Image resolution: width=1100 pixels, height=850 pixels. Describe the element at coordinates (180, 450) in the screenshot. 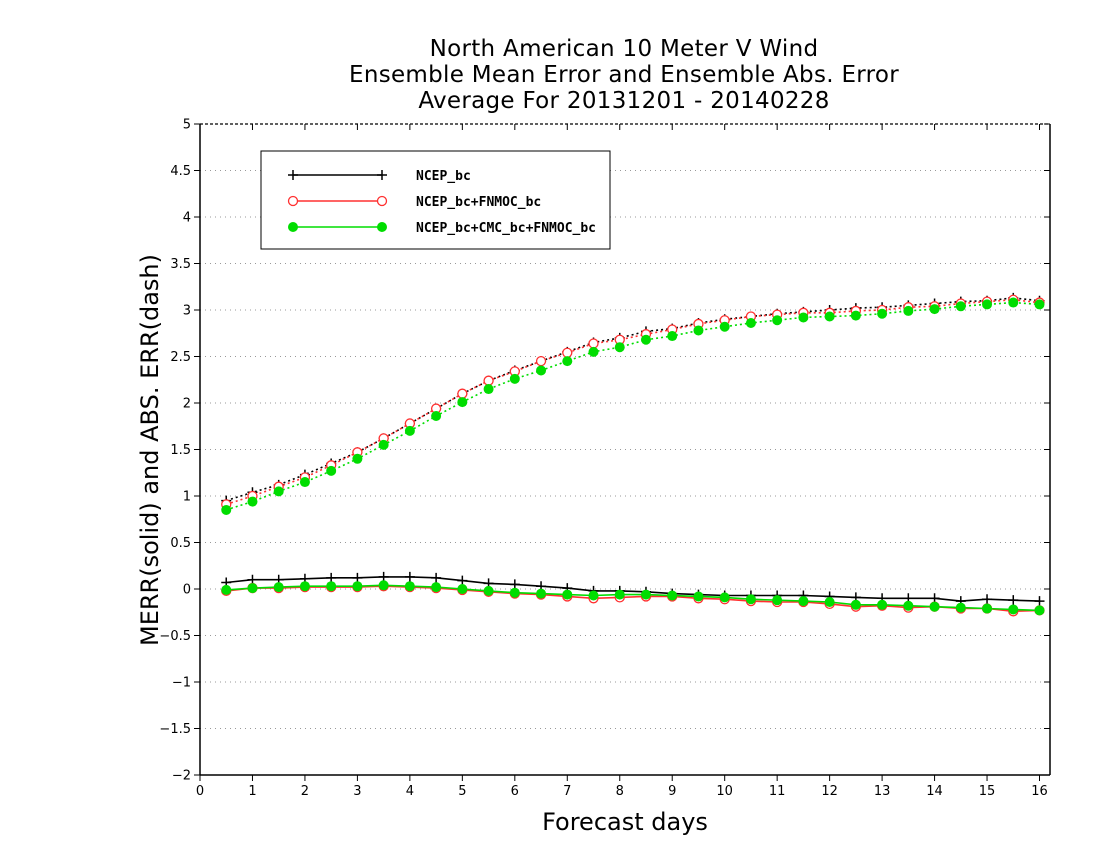

I see `y-tick-label-7: 1.5` at that location.